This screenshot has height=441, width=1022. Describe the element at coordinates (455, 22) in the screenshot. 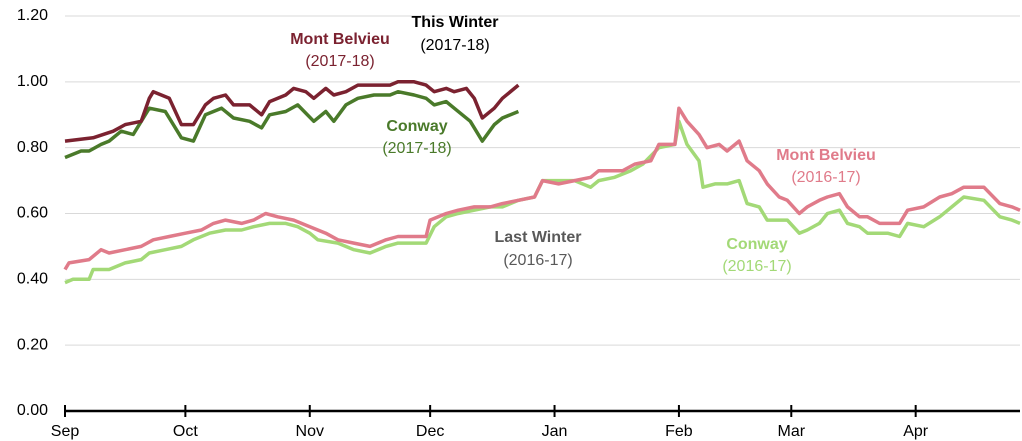

I see `annotation: This Winter` at that location.